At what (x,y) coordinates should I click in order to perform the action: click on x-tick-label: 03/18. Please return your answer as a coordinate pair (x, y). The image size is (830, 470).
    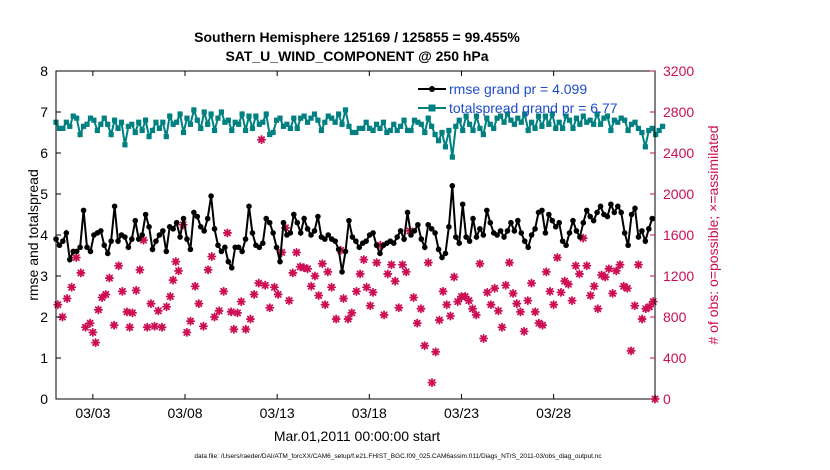
    Looking at the image, I should click on (369, 413).